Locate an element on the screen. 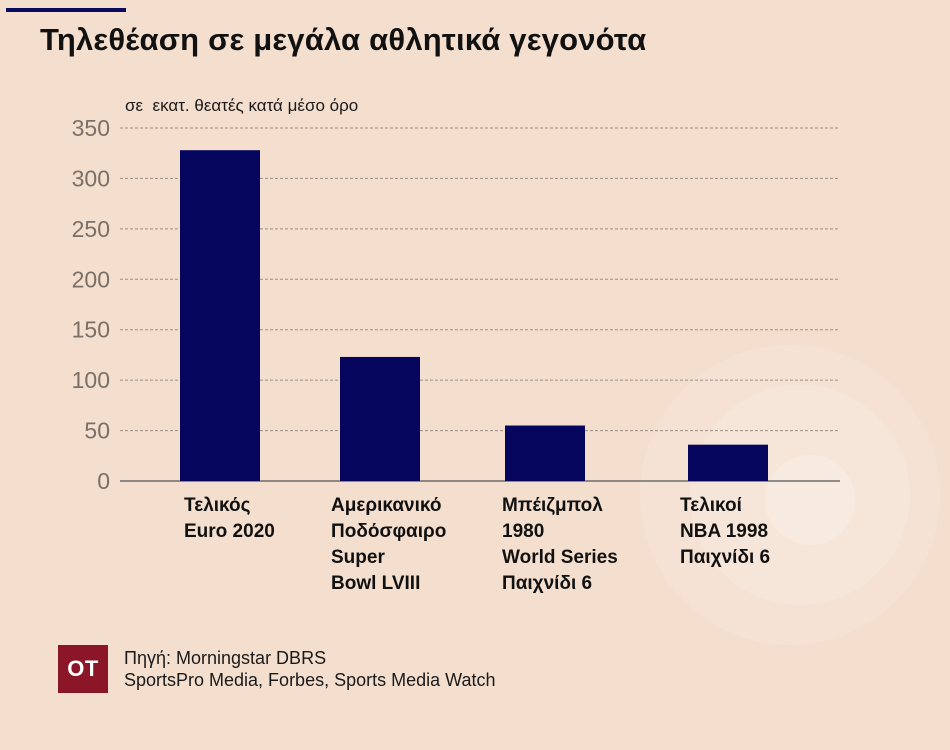  y-tick-label: 100 is located at coordinates (91, 380).